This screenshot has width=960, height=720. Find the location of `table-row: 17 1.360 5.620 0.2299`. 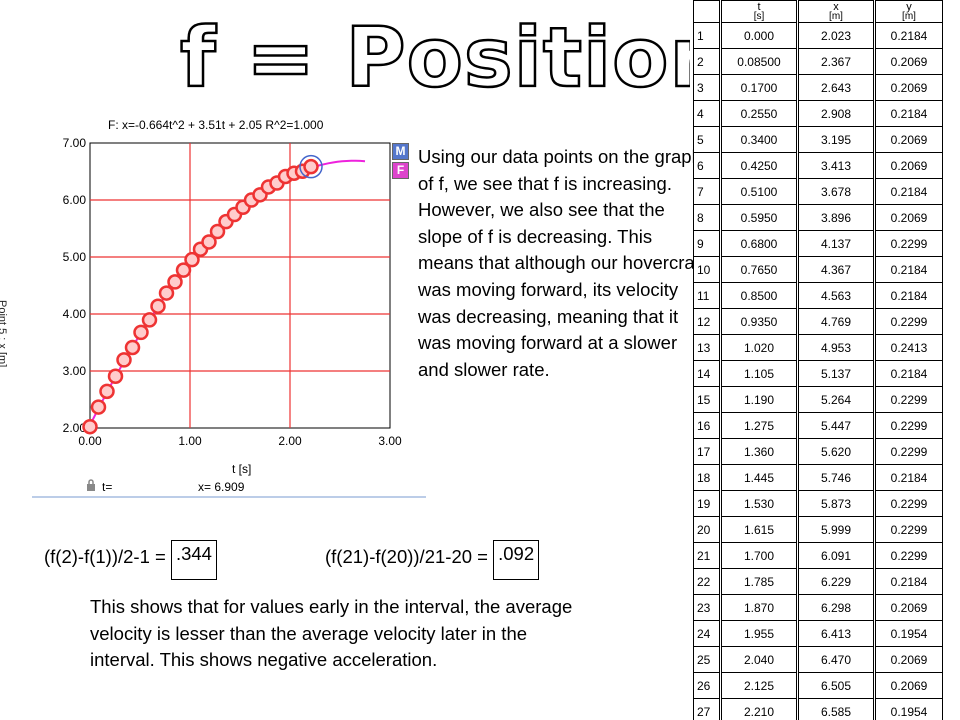

table-row: 17 1.360 5.620 0.2299 is located at coordinates (818, 451).